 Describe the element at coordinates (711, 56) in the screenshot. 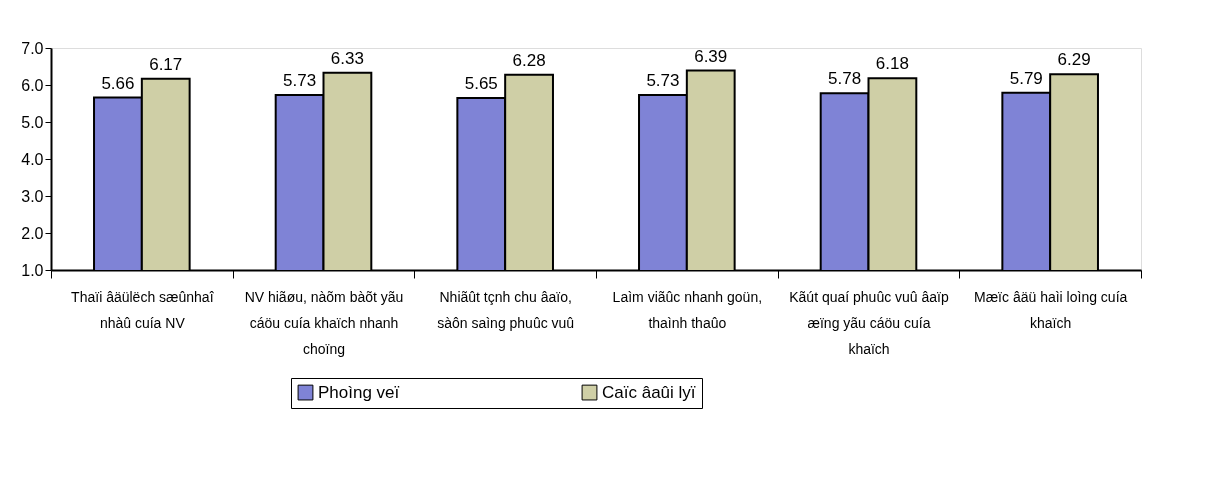

I see `data-label: 6.39` at that location.